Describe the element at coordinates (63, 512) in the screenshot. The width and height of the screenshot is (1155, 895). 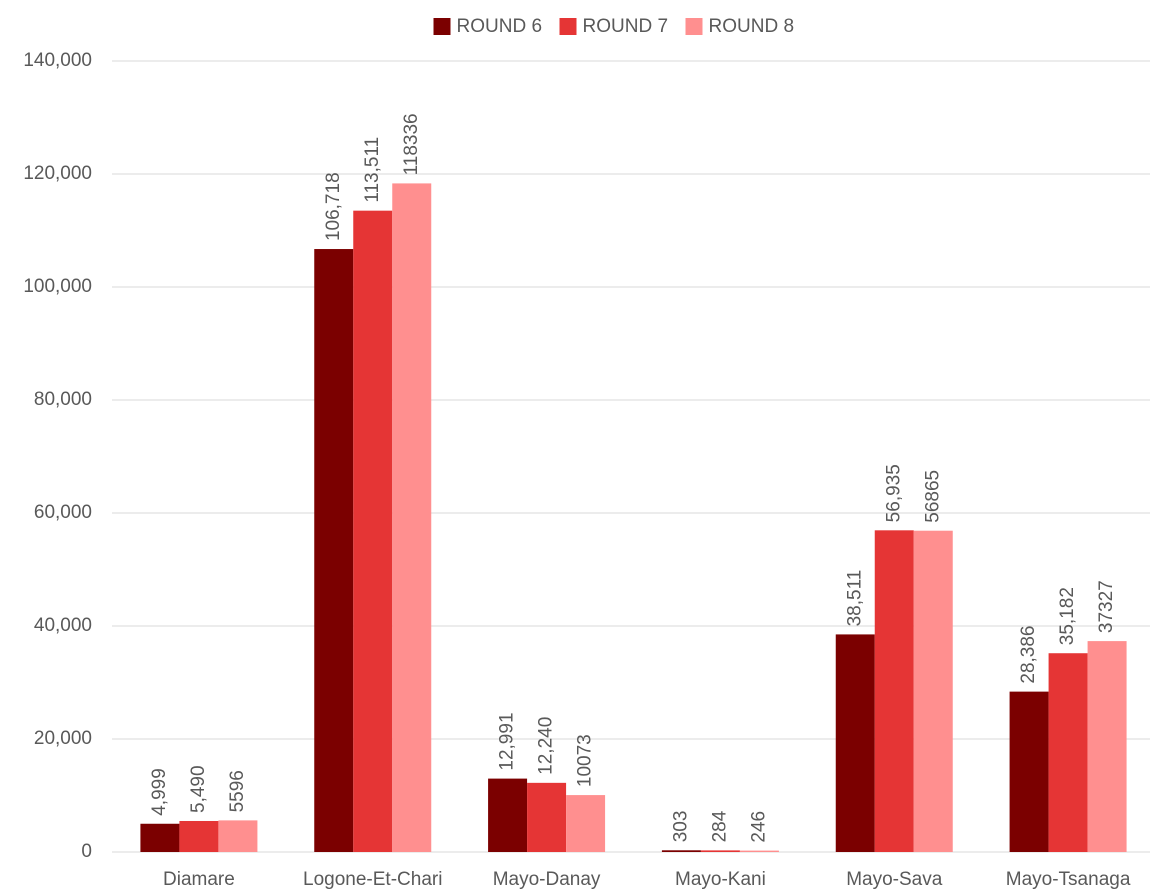
I see `y-tick-label: 60,000` at that location.